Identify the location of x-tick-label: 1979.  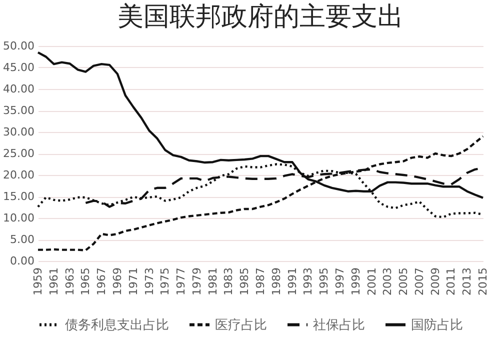
(197, 282).